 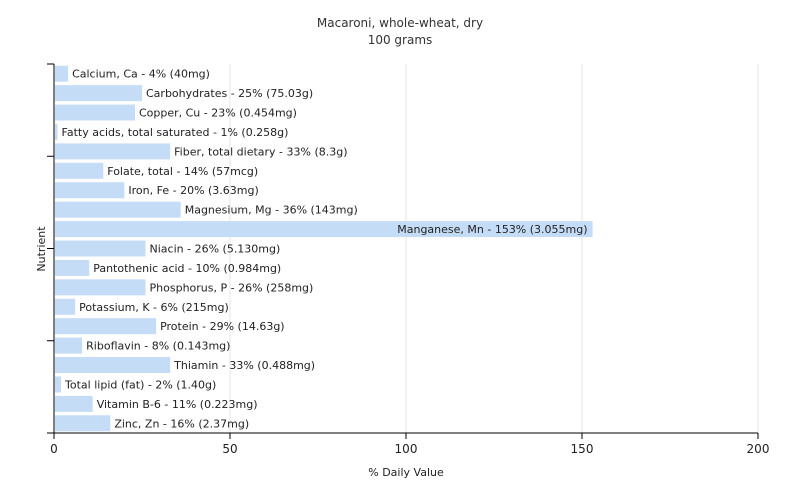 What do you see at coordinates (54, 449) in the screenshot?
I see `x-tick-label: 0` at bounding box center [54, 449].